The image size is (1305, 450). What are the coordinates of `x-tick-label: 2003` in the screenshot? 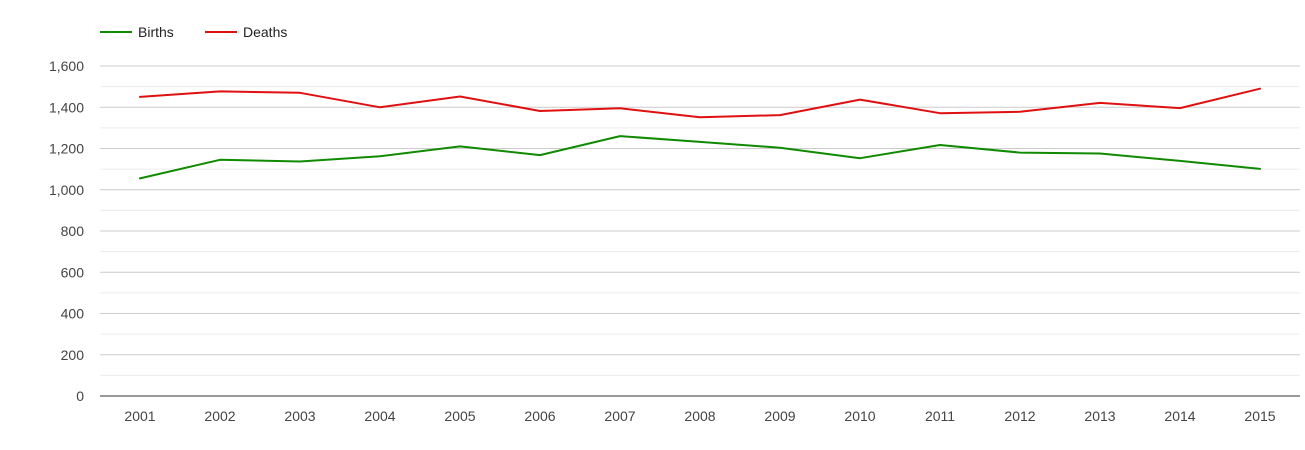 It's located at (299, 416).